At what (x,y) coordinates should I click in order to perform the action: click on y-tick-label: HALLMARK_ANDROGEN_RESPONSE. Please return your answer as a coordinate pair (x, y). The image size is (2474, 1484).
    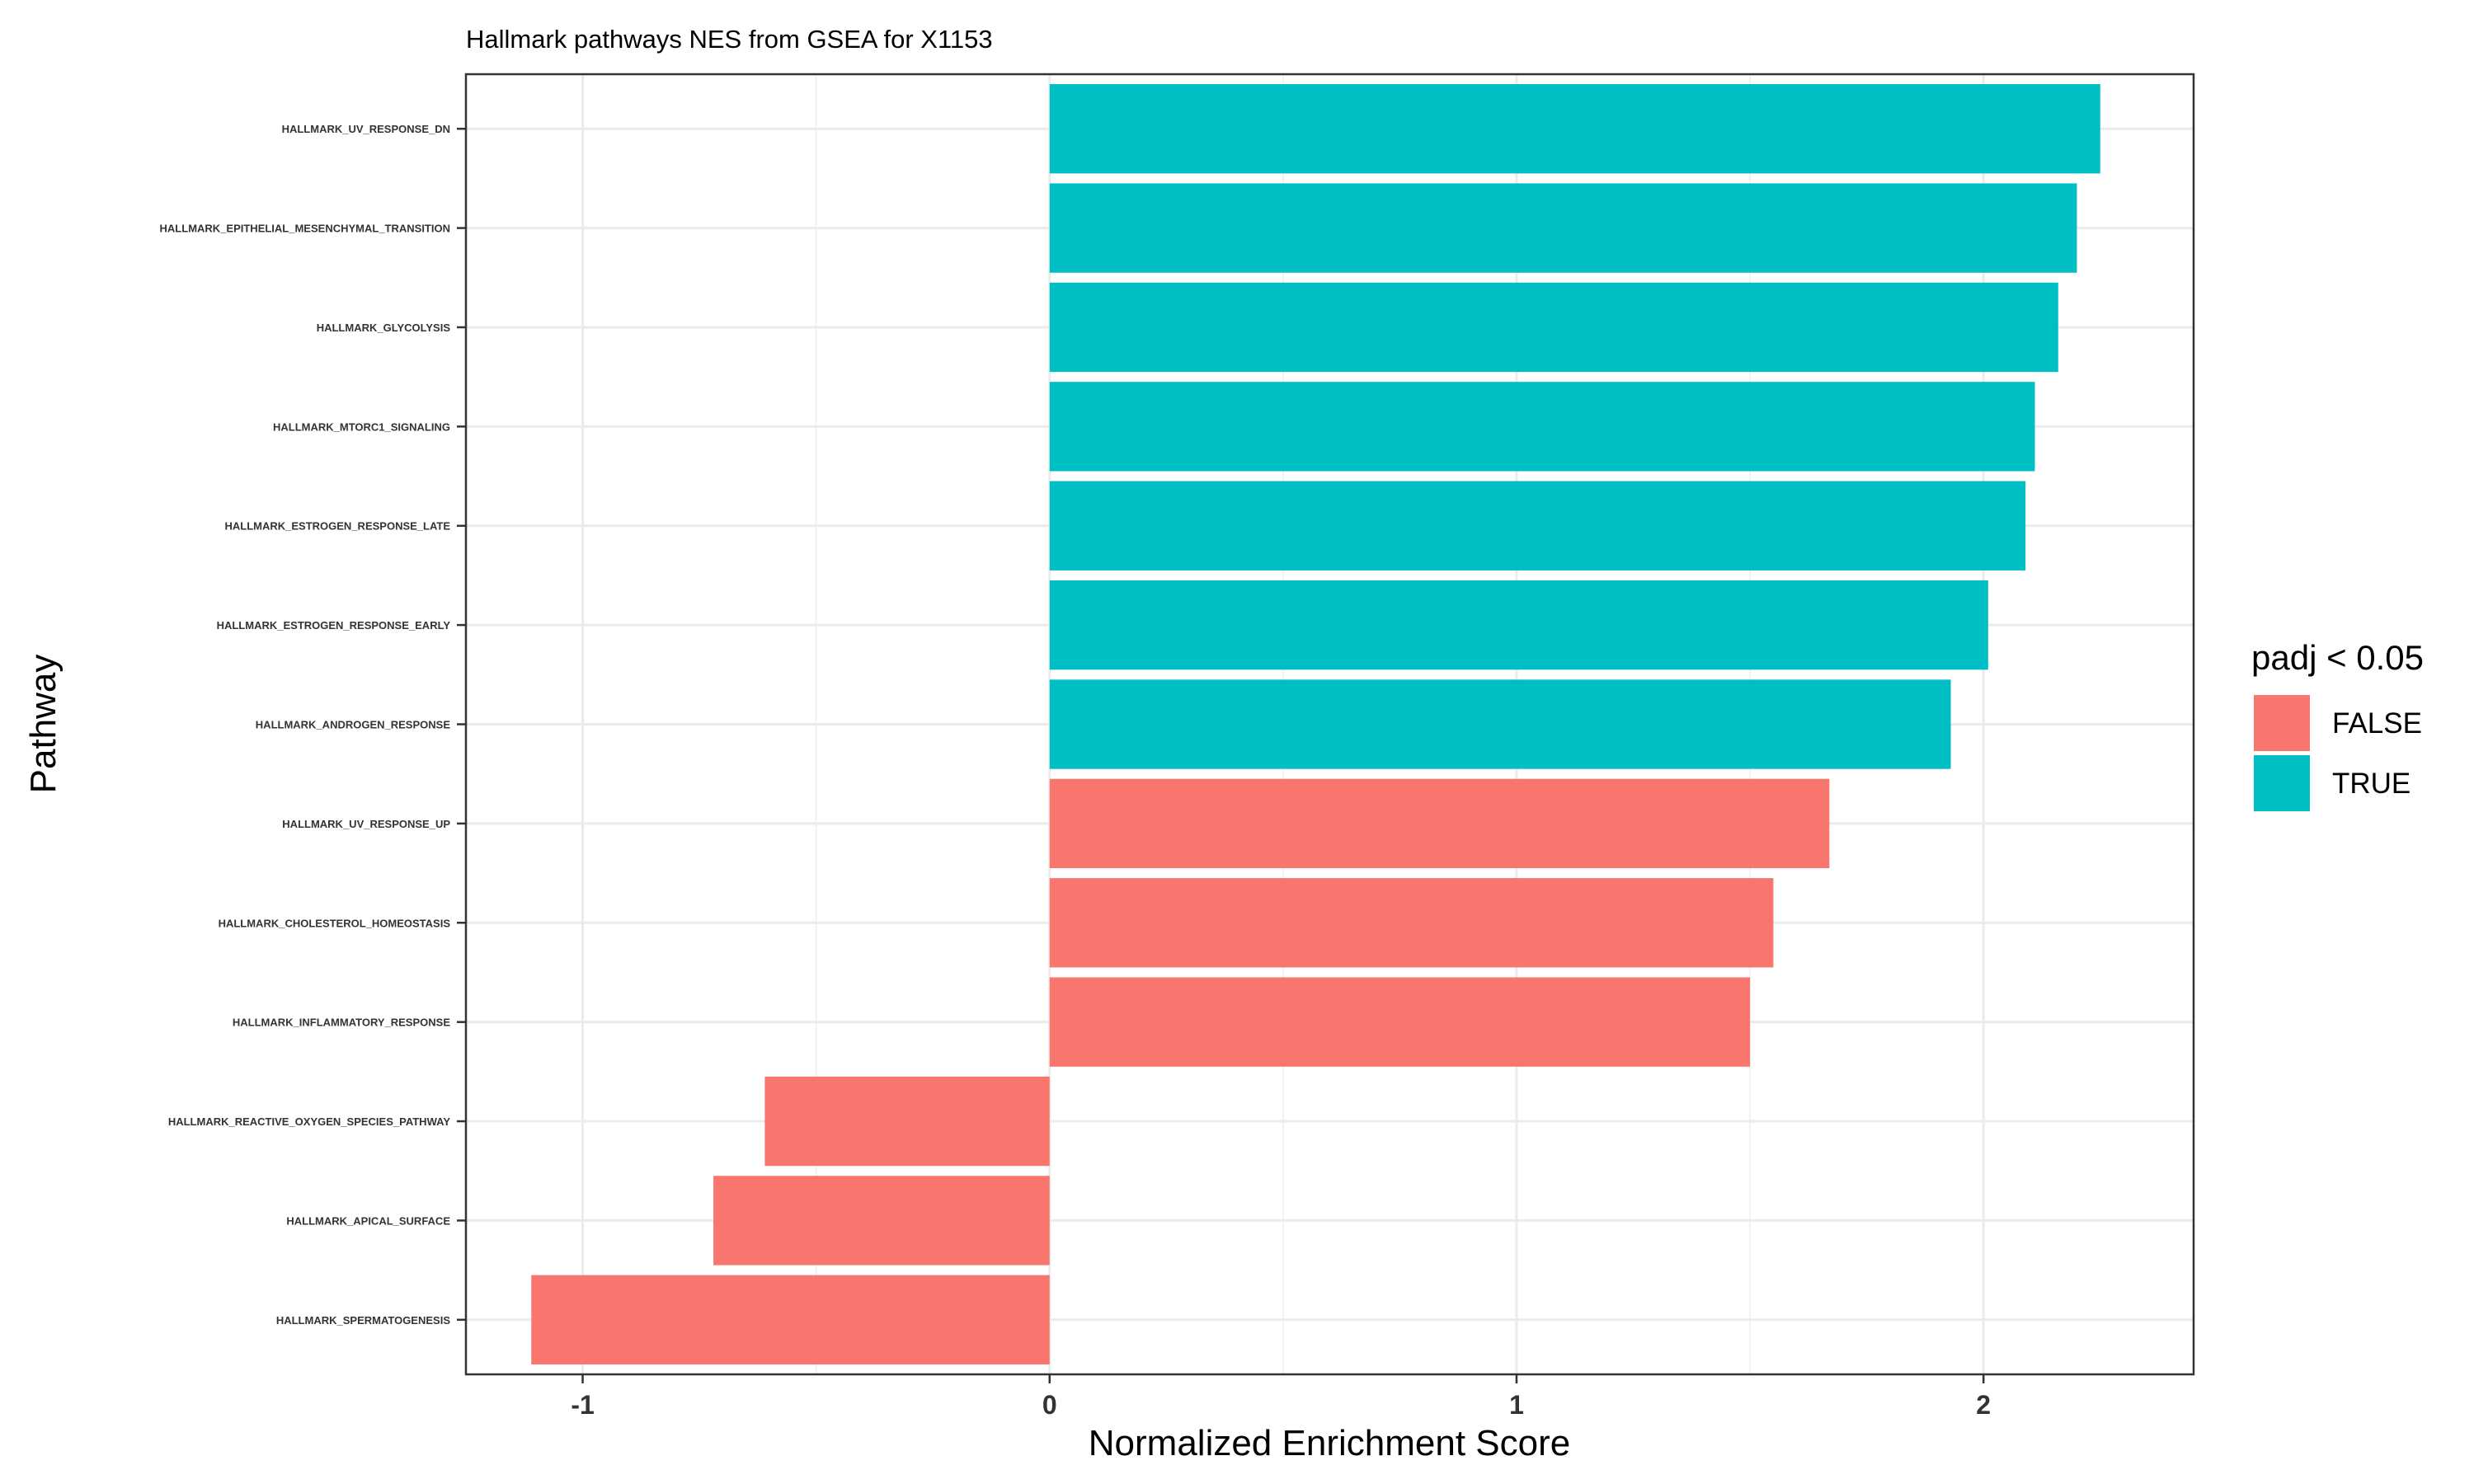
    Looking at the image, I should click on (353, 725).